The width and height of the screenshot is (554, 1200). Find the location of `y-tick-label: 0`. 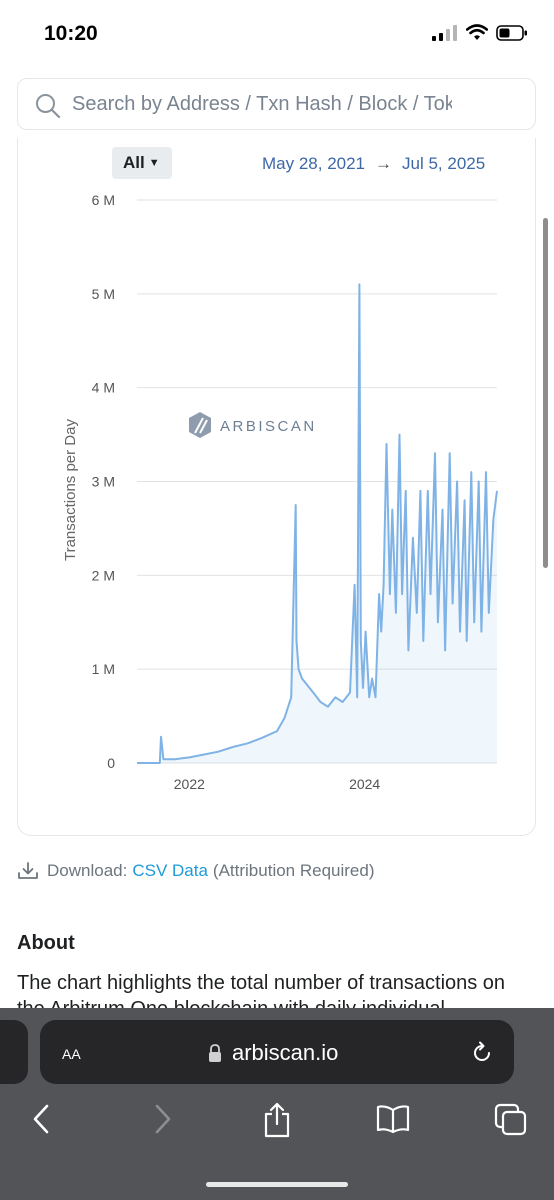

y-tick-label: 0 is located at coordinates (111, 763).